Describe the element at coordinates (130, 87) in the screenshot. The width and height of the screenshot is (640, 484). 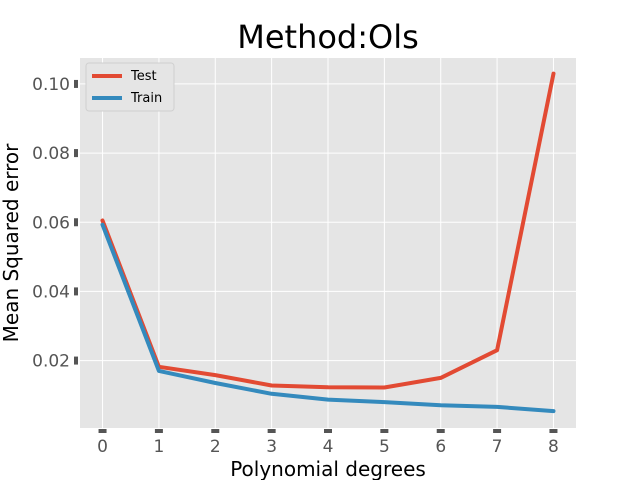
I see `legend: Test Train` at that location.